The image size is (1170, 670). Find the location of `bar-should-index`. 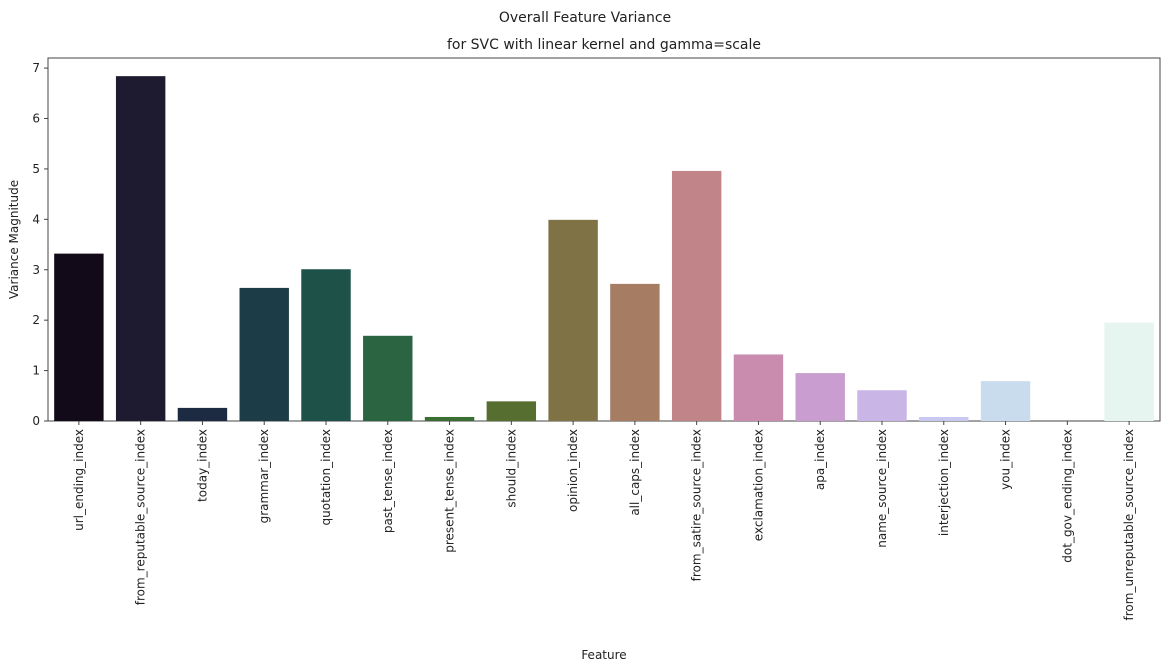

bar-should-index is located at coordinates (511, 411).